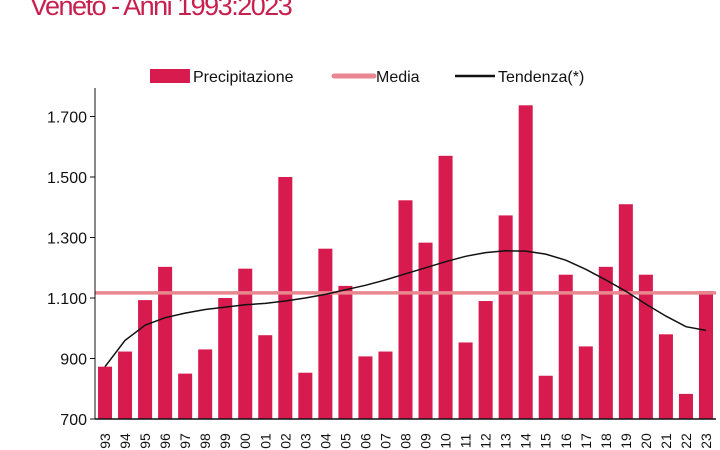 This screenshot has height=450, width=720. Describe the element at coordinates (606, 441) in the screenshot. I see `x-tick-label: 18` at that location.